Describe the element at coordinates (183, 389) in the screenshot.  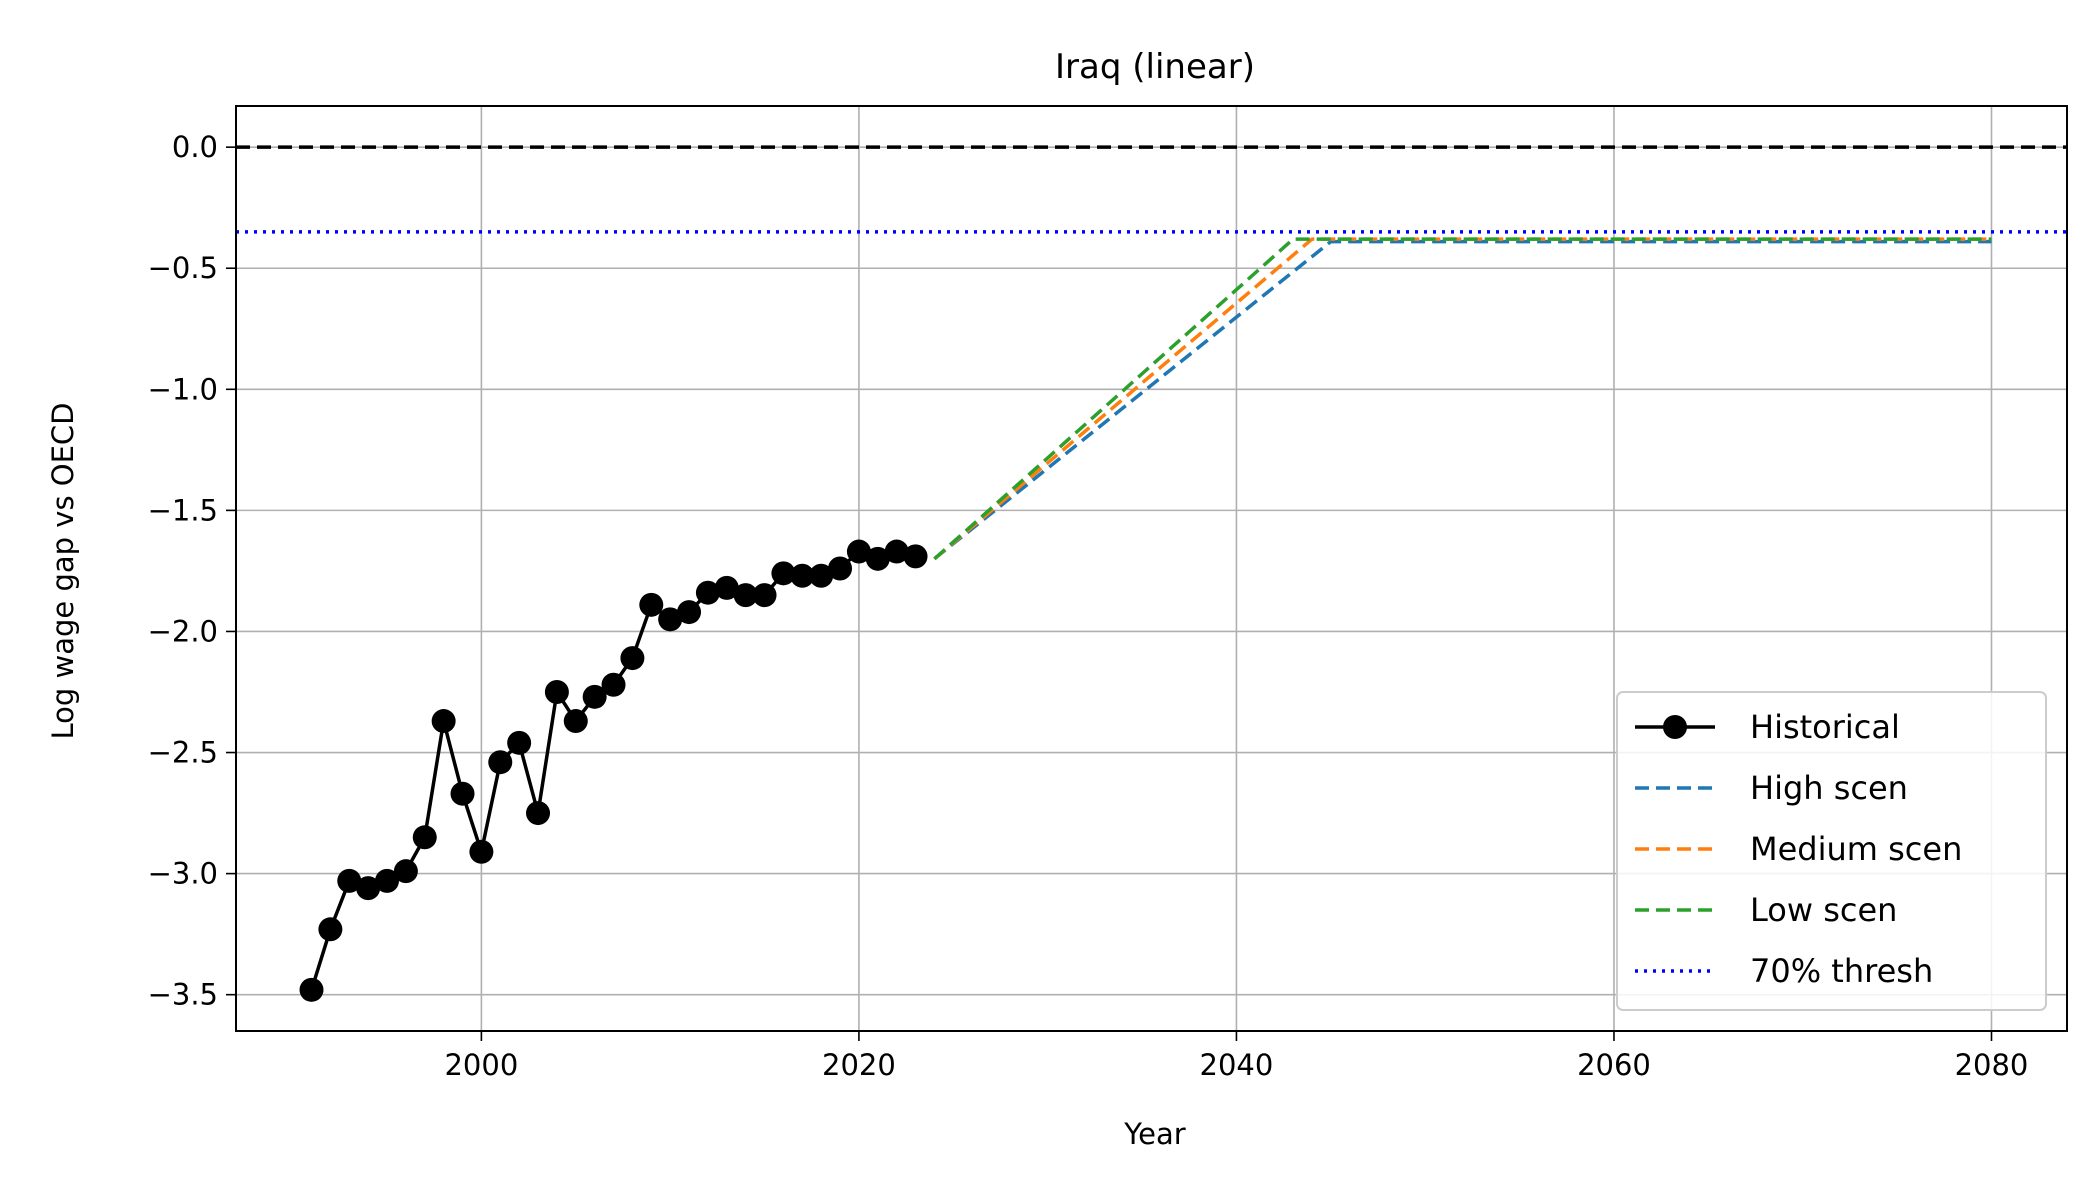
I see `y-tick-label: −1.0` at that location.